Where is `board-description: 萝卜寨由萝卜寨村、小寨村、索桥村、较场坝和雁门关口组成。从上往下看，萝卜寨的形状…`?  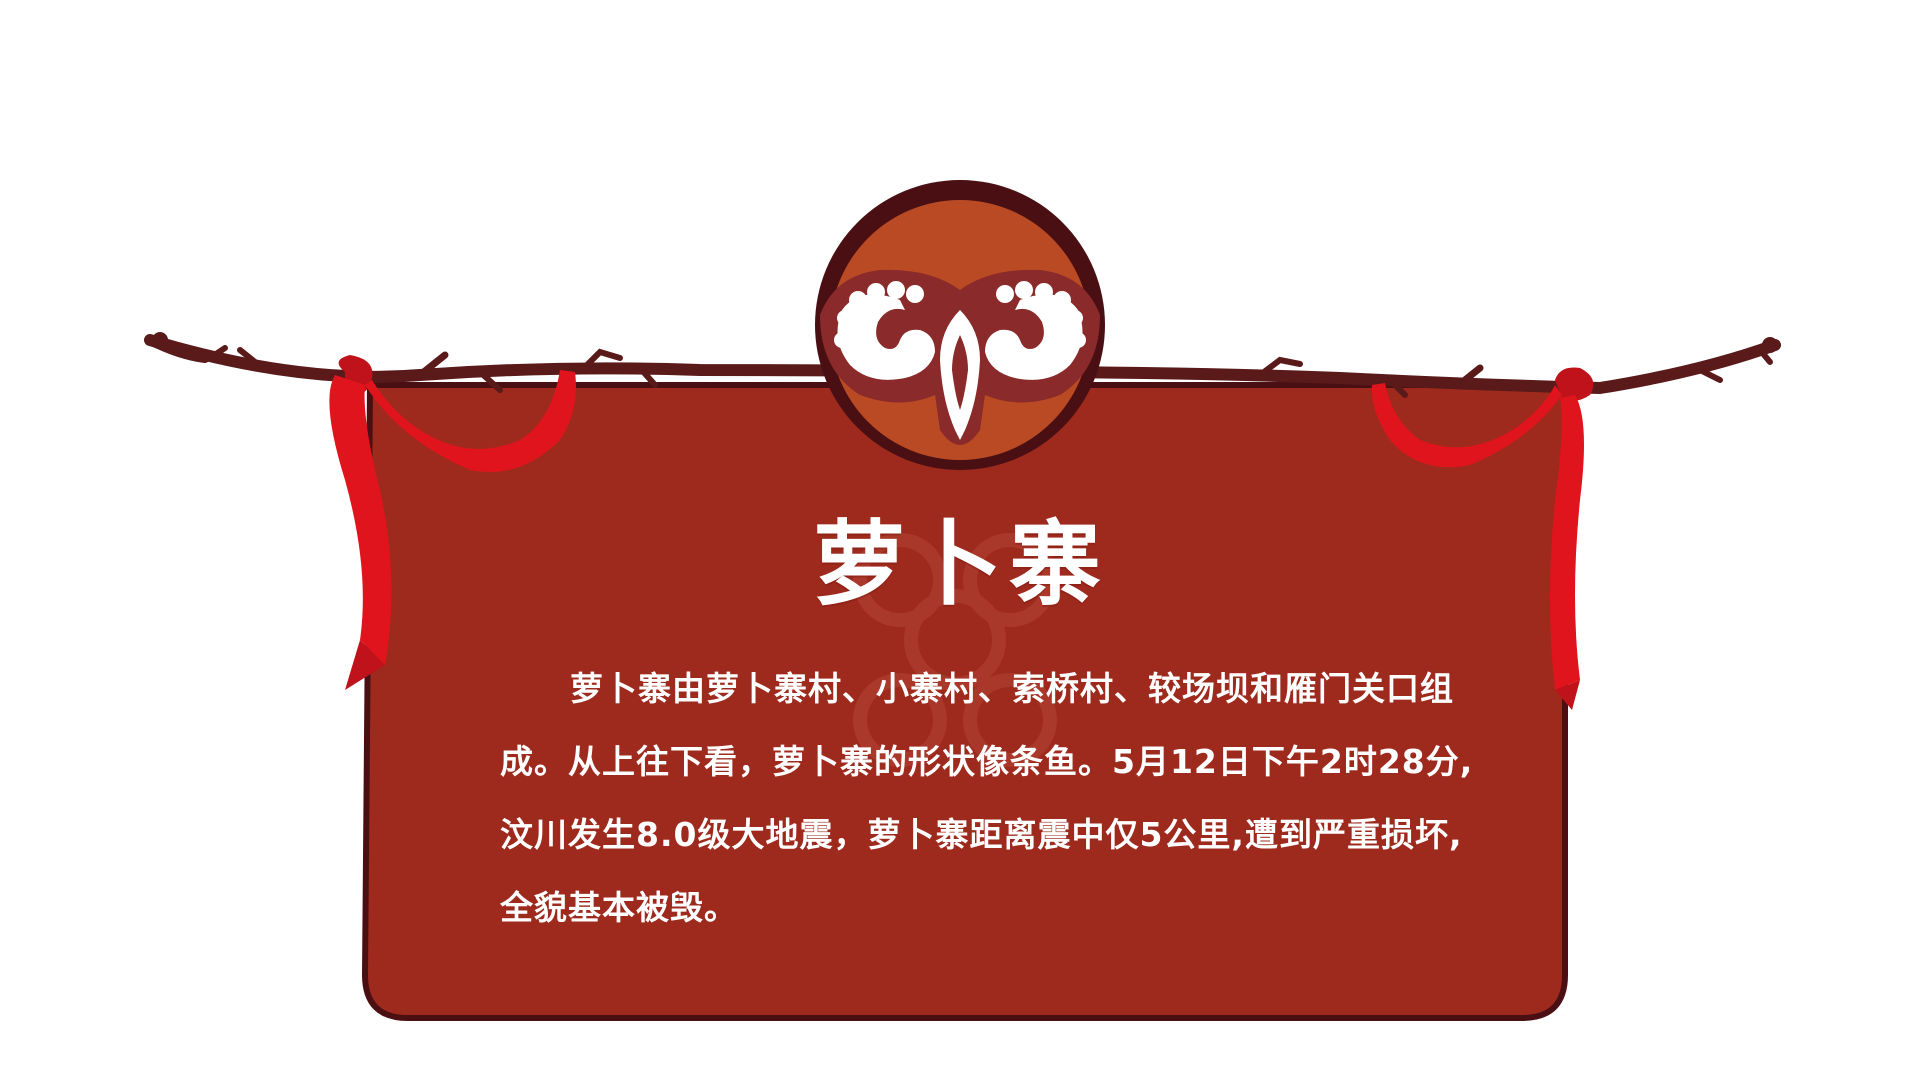
board-description: 萝卜寨由萝卜寨村、小寨村、索桥村、较场坝和雁门关口组成。从上往下看，萝卜寨的形状… is located at coordinates (987, 798).